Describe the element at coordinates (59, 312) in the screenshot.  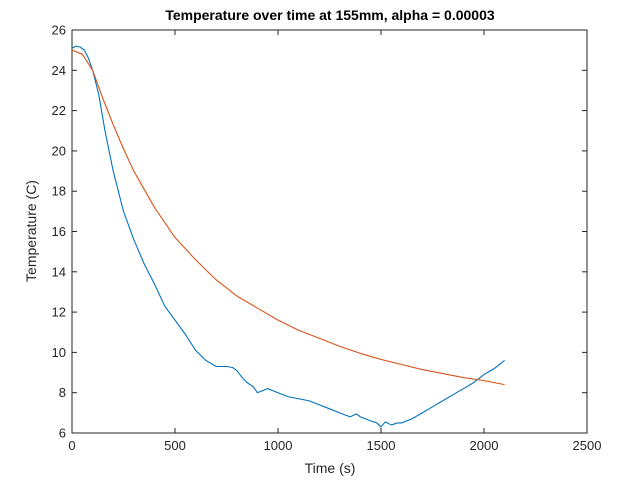
I see `y-tick-label: 12` at that location.